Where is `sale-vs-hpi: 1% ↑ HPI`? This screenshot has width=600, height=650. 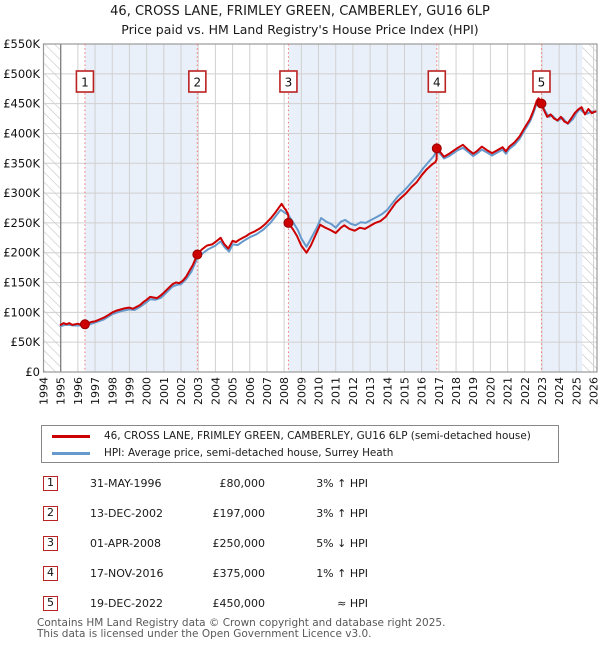
sale-vs-hpi: 1% ↑ HPI is located at coordinates (342, 573).